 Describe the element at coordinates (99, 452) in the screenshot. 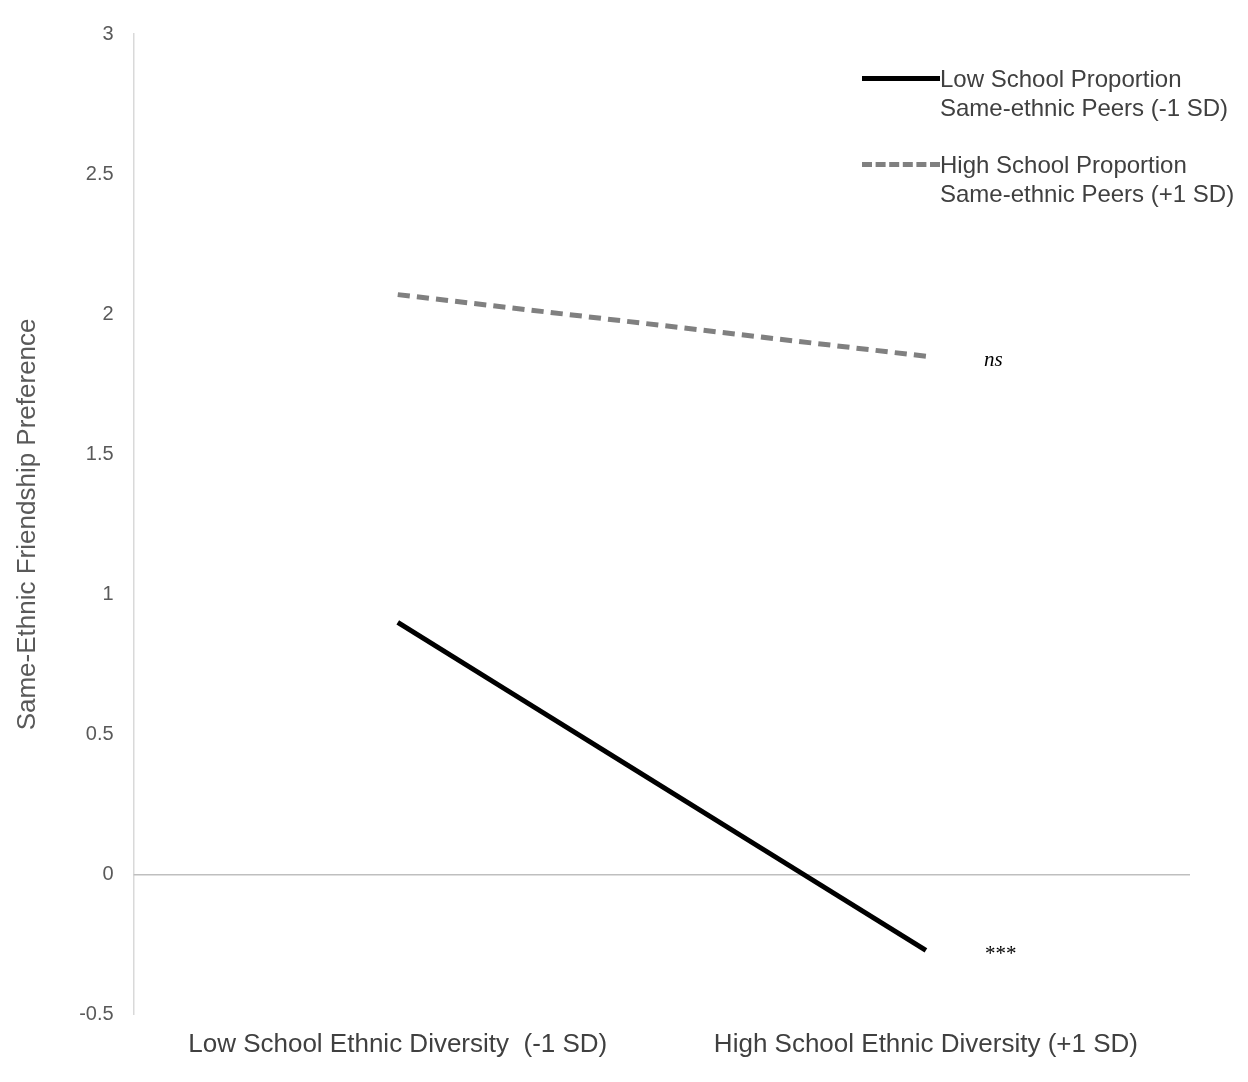

I see `y-tick-label: 1.5` at that location.